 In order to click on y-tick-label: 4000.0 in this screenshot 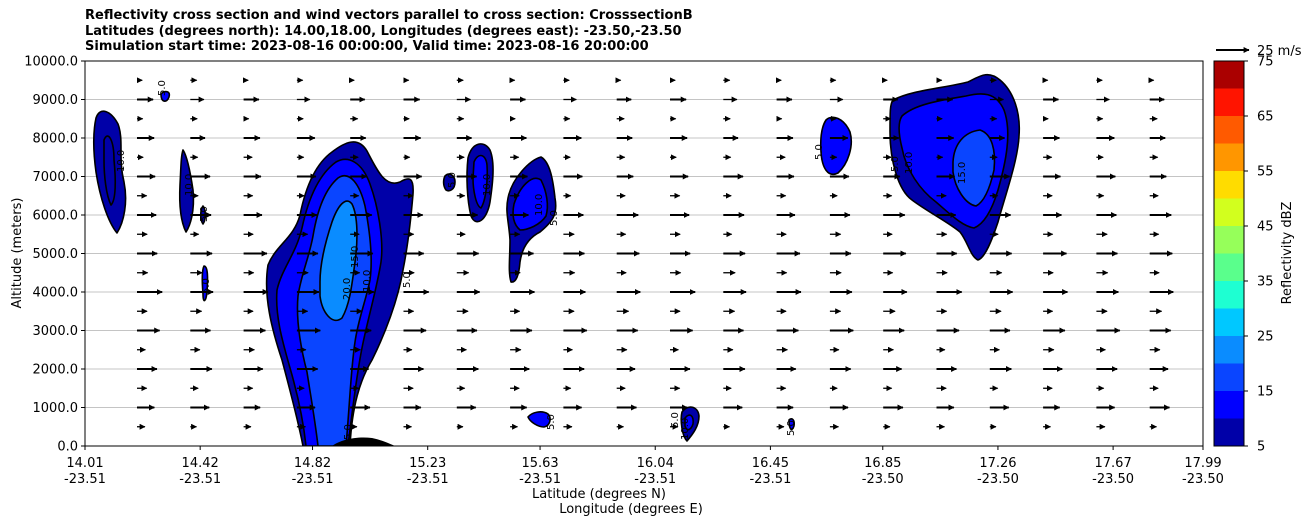, I will do `click(56, 293)`.